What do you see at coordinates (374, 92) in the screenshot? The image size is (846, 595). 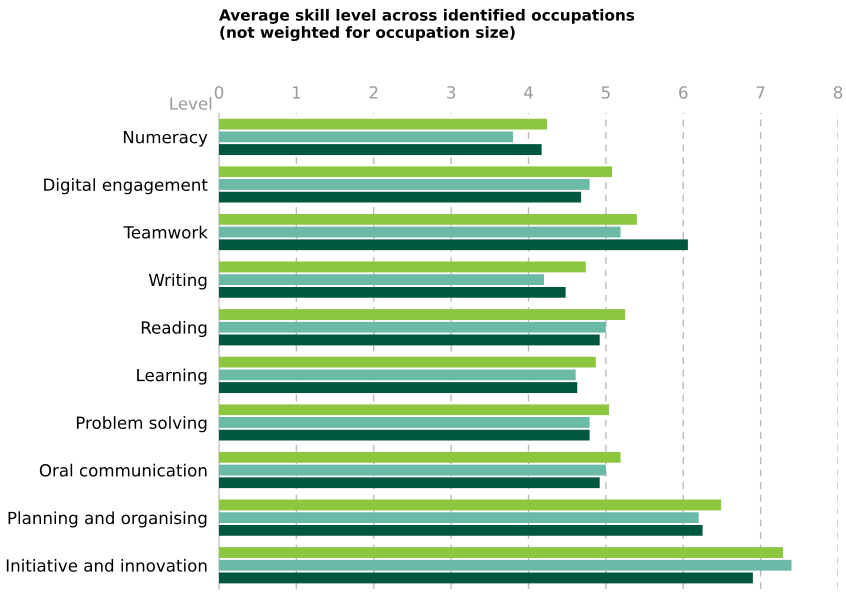 I see `x-tick-label: 2` at bounding box center [374, 92].